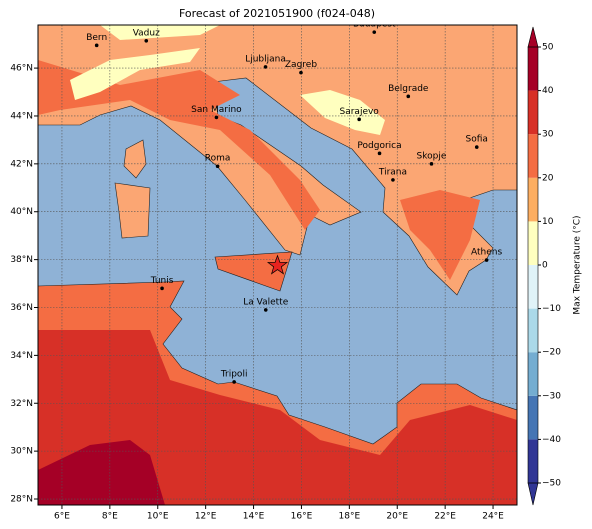 The width and height of the screenshot is (592, 529). Describe the element at coordinates (234, 374) in the screenshot. I see `city-label: Tripoli` at that location.